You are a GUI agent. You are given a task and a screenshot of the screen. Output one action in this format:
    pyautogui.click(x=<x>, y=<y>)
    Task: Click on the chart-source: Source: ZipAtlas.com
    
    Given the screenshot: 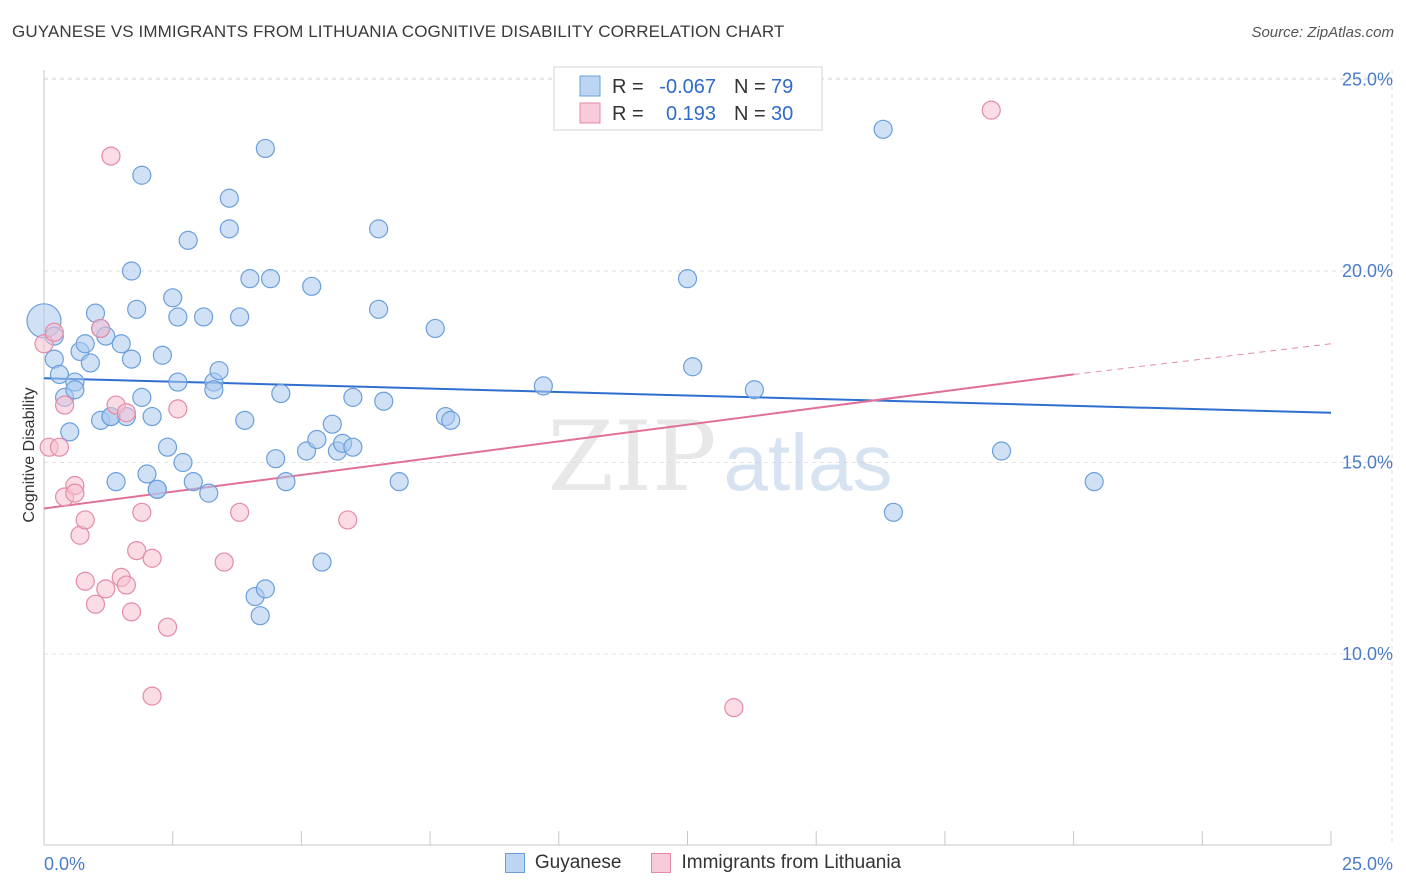 What is the action you would take?
    pyautogui.click(x=1322, y=32)
    